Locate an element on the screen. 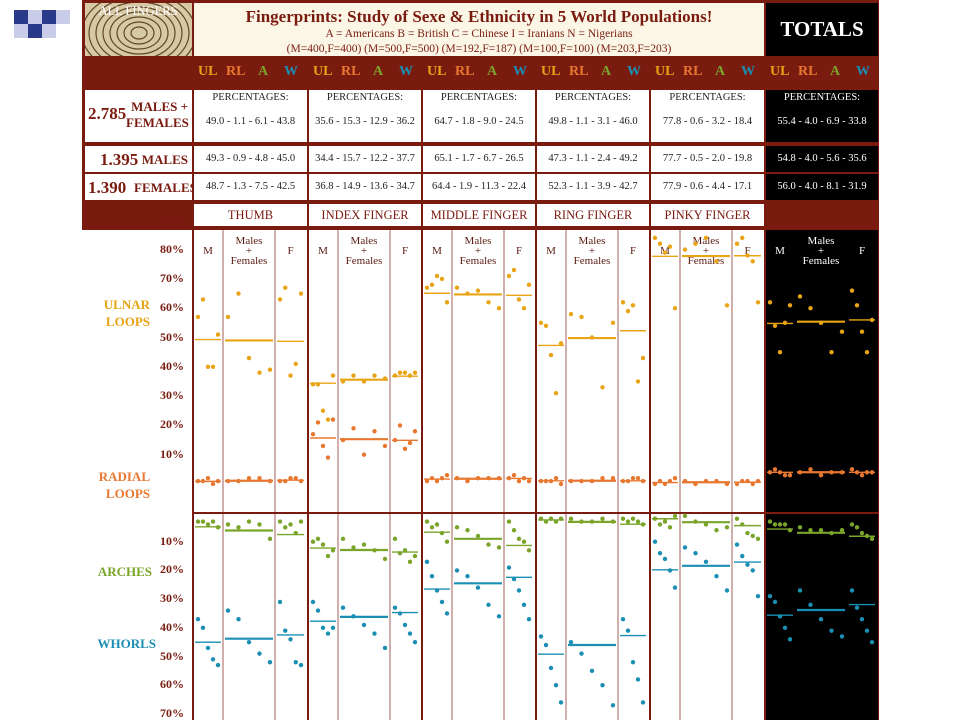 The width and height of the screenshot is (960, 721). code-a: A is located at coordinates (835, 71).